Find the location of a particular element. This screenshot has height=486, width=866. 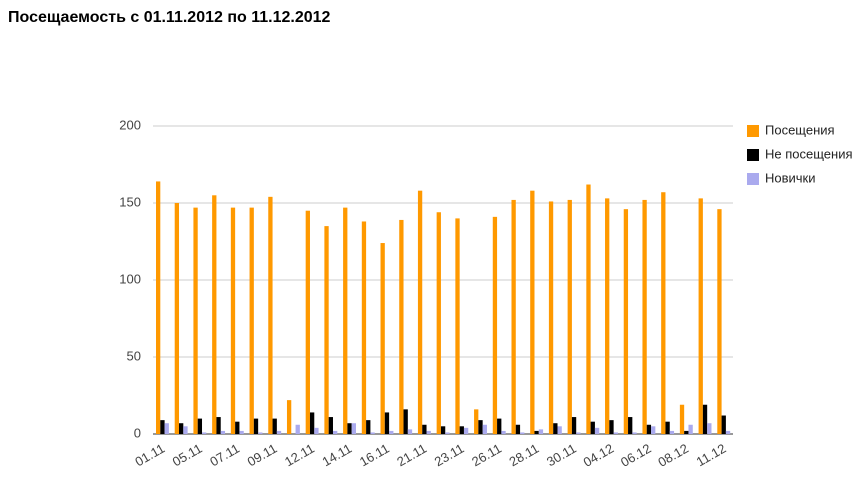

x-tick-label: 14.11 is located at coordinates (336, 455).